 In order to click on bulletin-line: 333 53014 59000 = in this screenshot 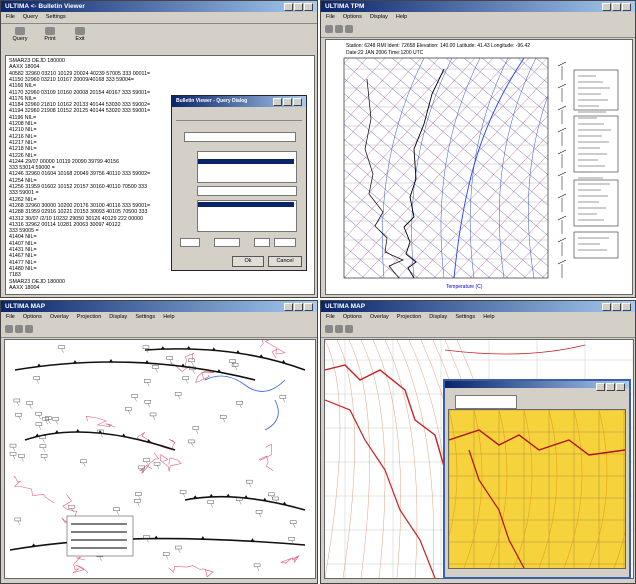, I will do `click(32, 168)`.